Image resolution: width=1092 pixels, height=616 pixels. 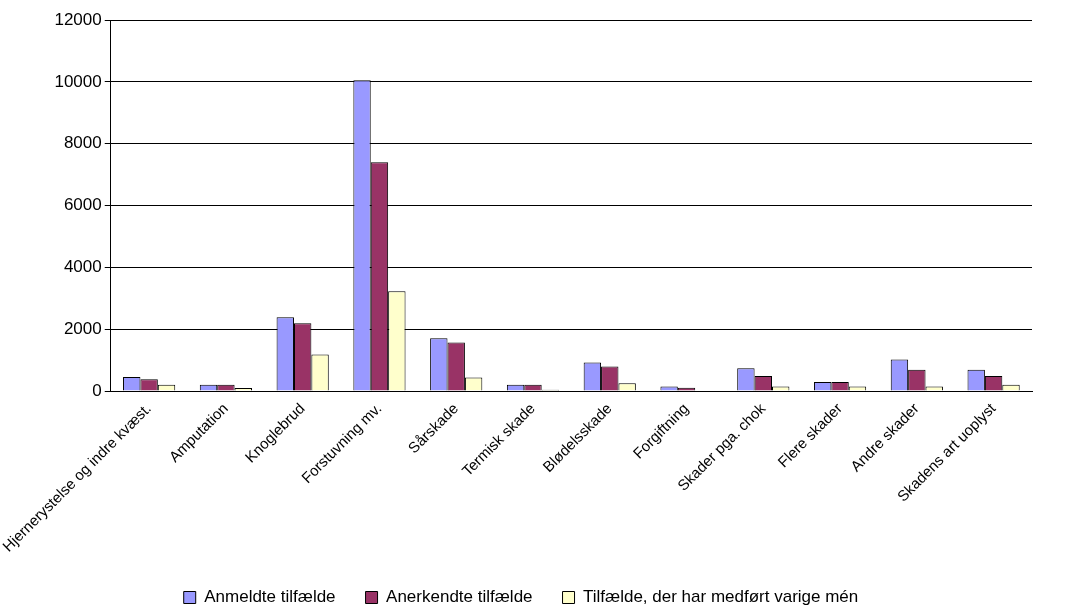 What do you see at coordinates (82, 205) in the screenshot?
I see `y-tick-label: 6000` at bounding box center [82, 205].